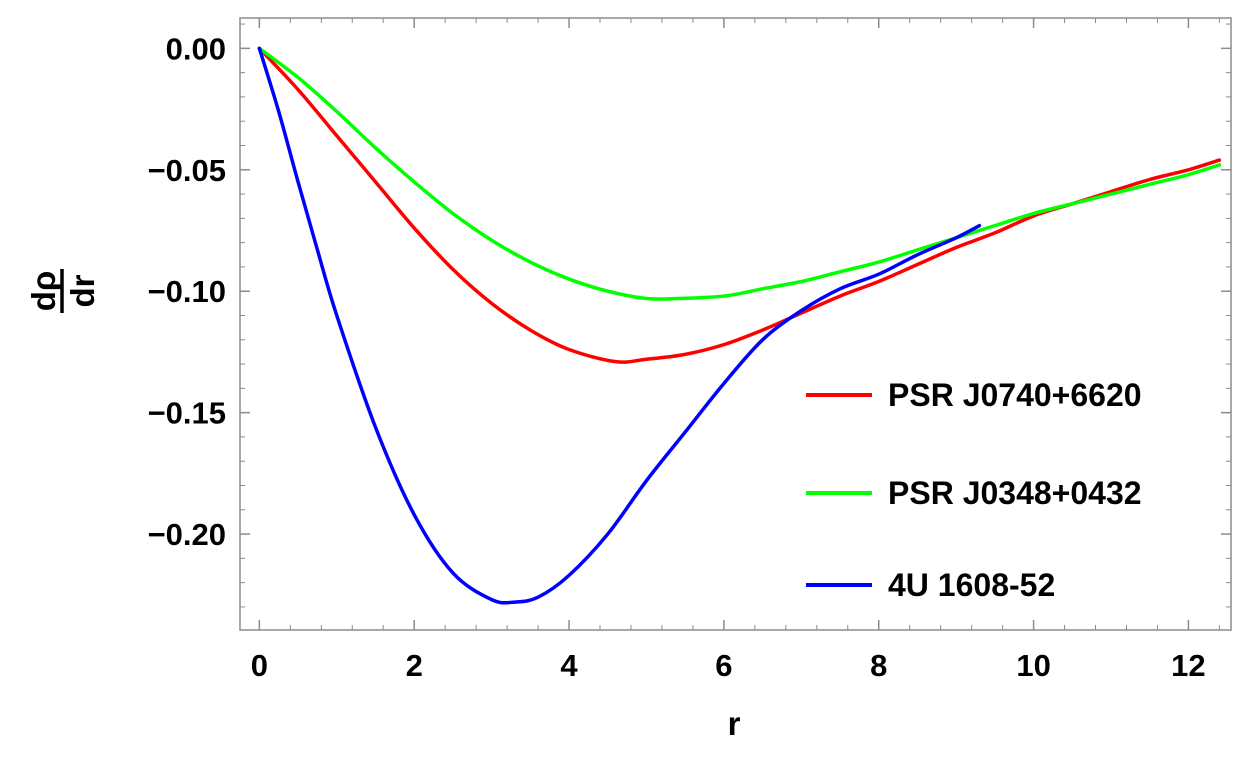 Image resolution: width=1246 pixels, height=762 pixels. What do you see at coordinates (878, 665) in the screenshot?
I see `x-tick-label: 8` at bounding box center [878, 665].